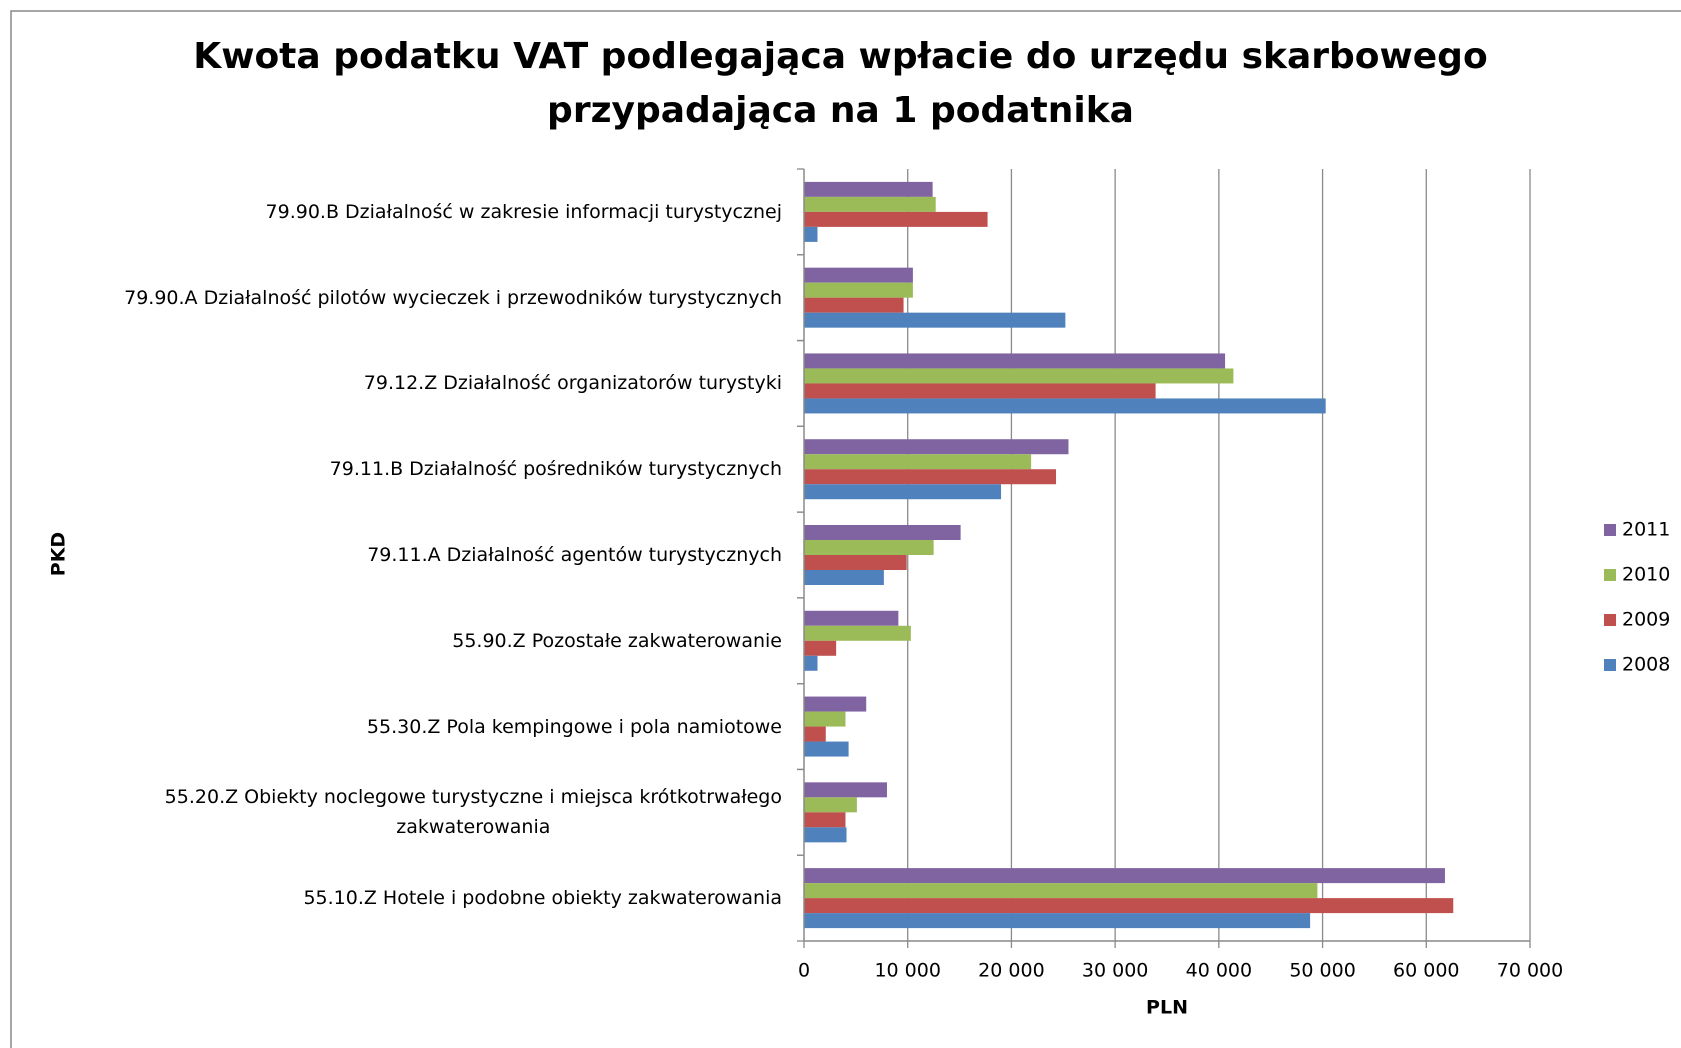 The width and height of the screenshot is (1681, 1048). Describe the element at coordinates (1426, 971) in the screenshot. I see `x-tick-label: 60 000` at that location.